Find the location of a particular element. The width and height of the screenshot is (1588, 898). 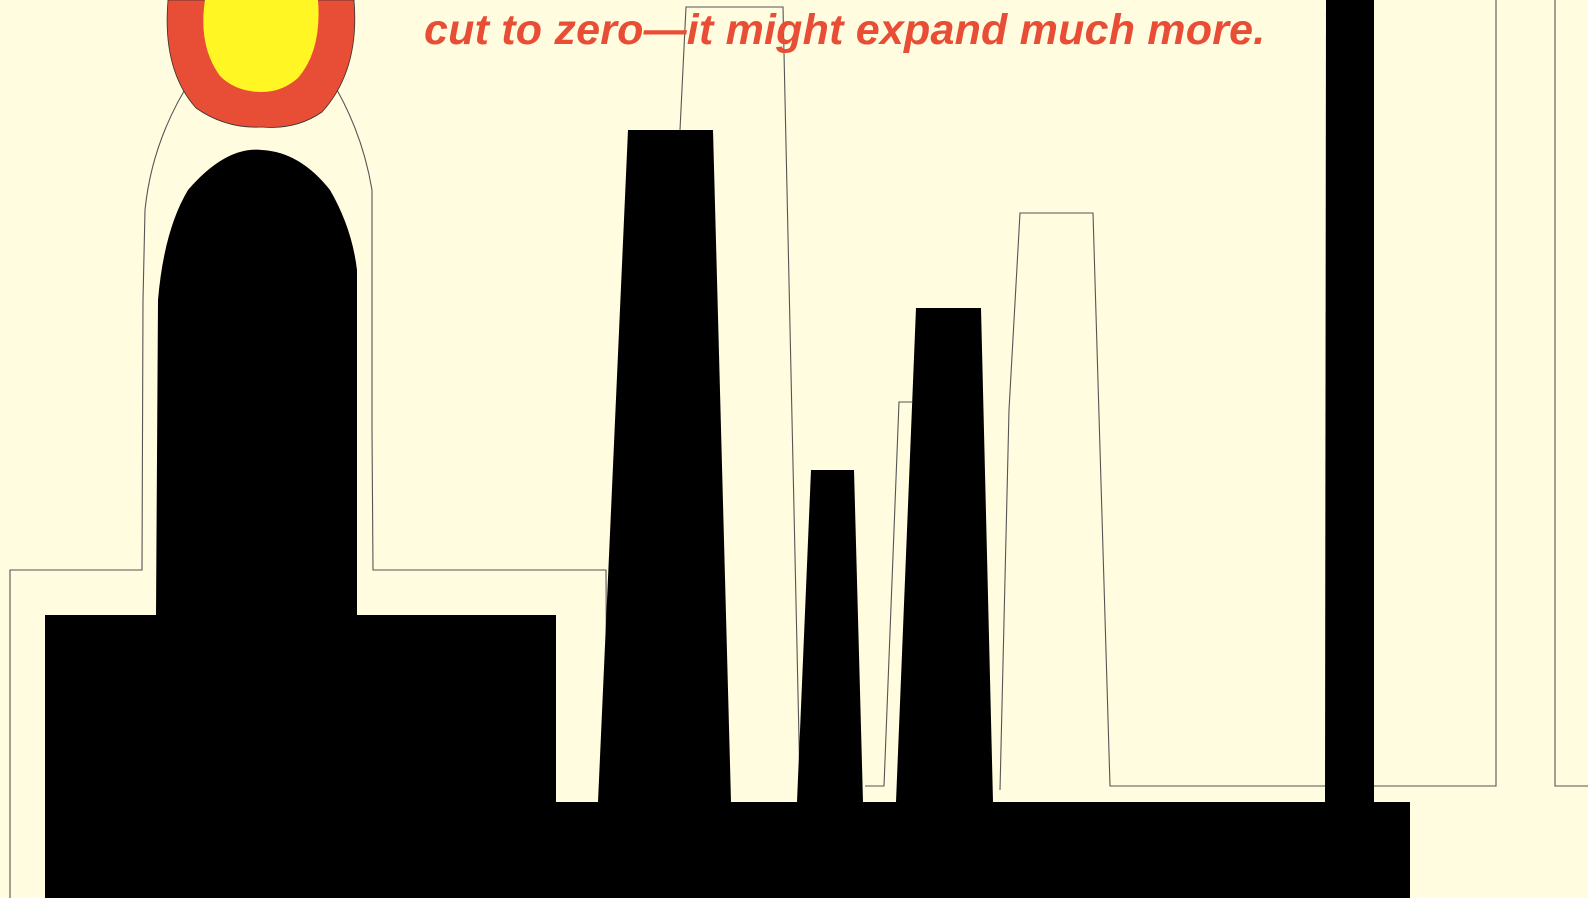

flame-inner is located at coordinates (261, 46).